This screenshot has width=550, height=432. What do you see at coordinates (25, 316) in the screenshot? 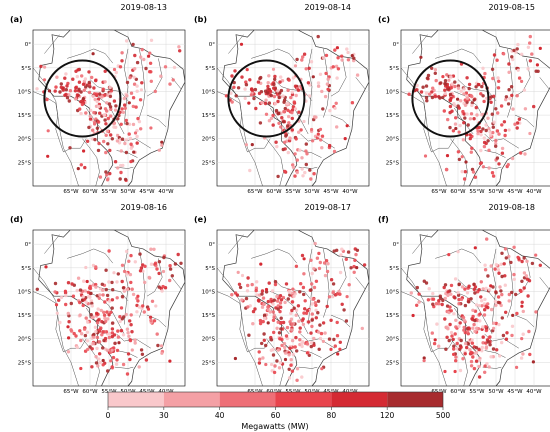
I see `lat-tick-label: 15°S` at bounding box center [25, 316].